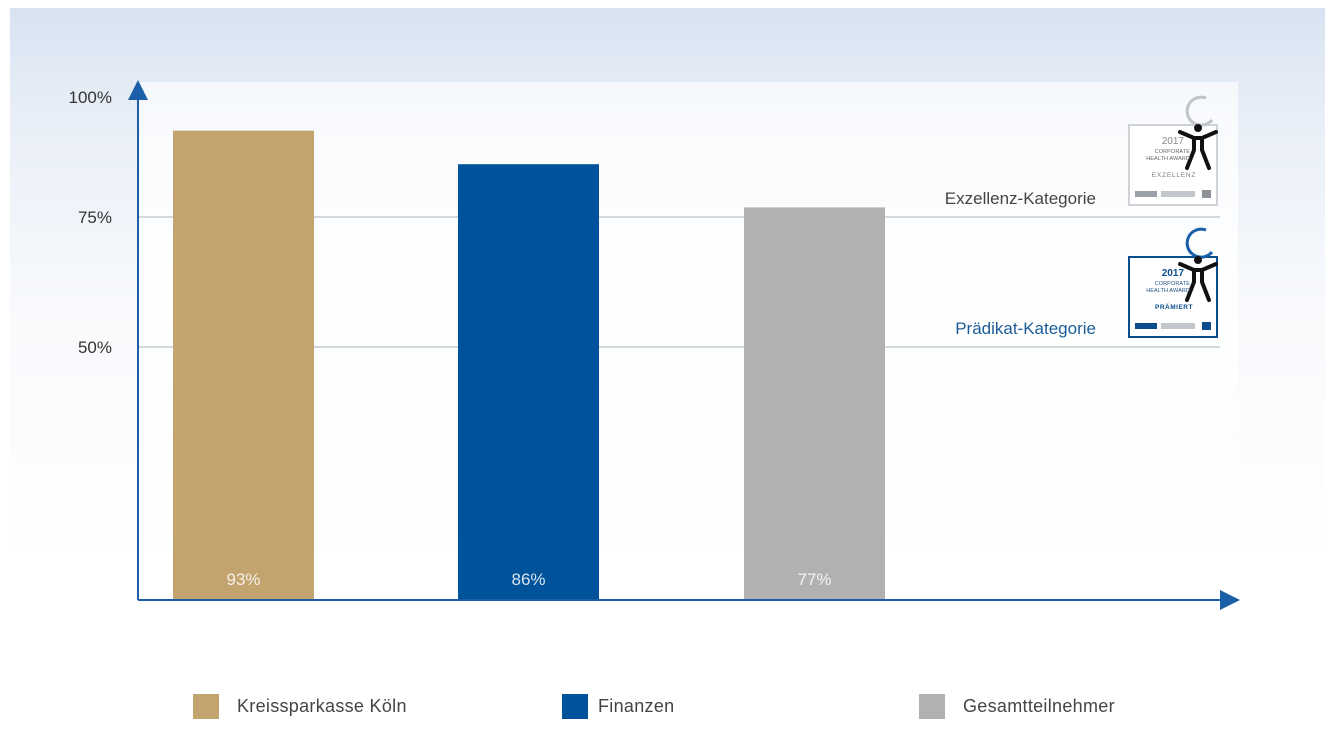 This screenshot has width=1325, height=731. Describe the element at coordinates (1025, 328) in the screenshot. I see `reference-line-label: Prädikat-Kategorie` at that location.